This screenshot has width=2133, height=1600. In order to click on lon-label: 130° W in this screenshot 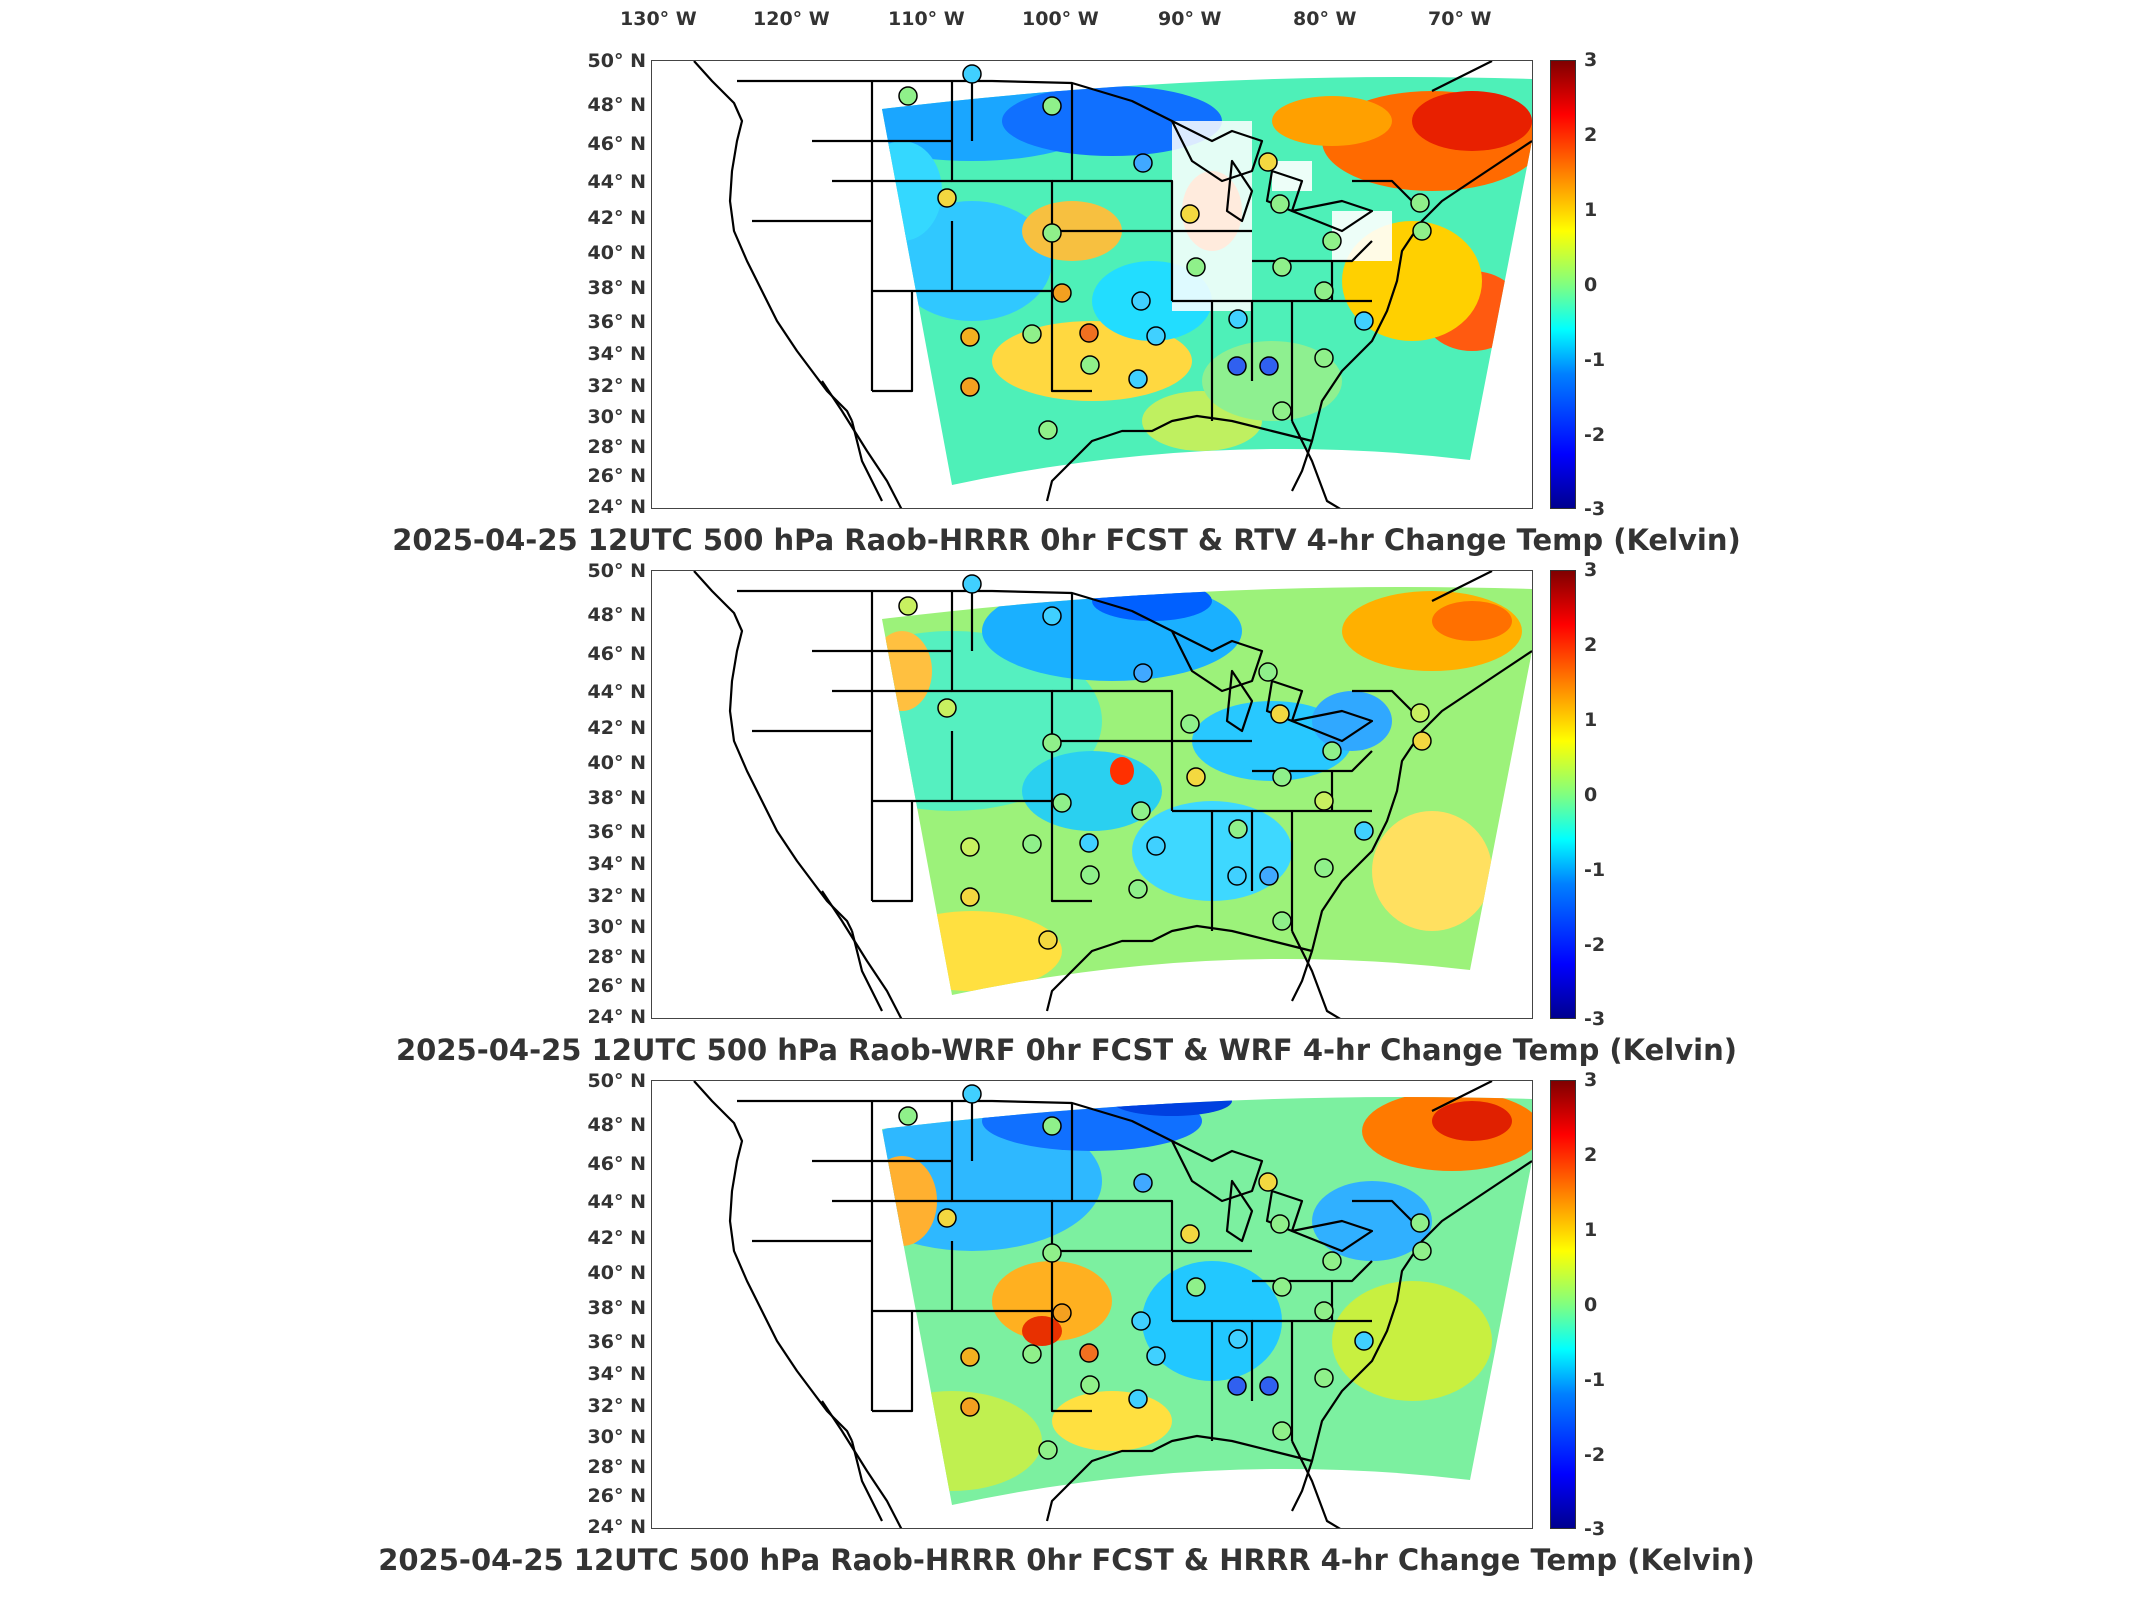, I will do `click(658, 19)`.